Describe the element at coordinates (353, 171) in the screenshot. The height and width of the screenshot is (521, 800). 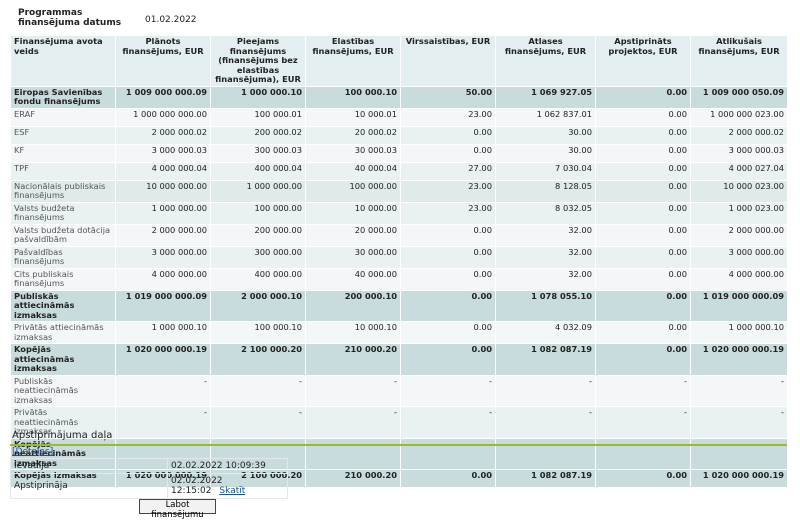
I see `cell: 40 000.04` at that location.